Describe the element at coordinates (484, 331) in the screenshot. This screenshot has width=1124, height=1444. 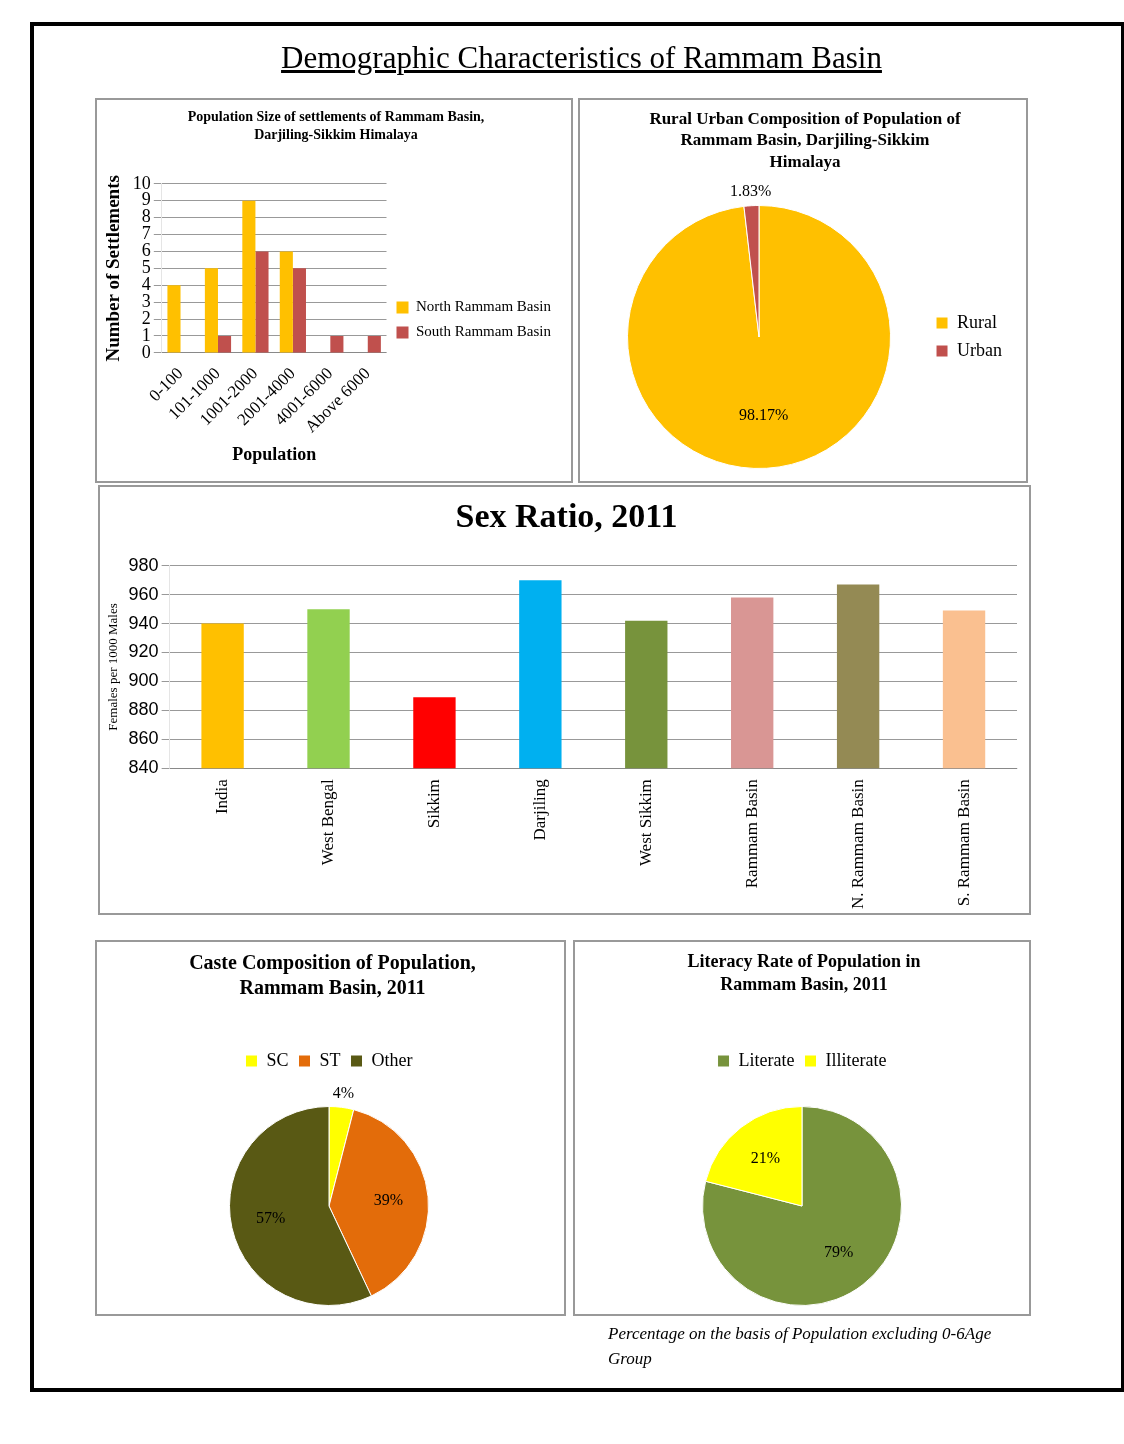
I see `legend-label: South Rammam Basin` at that location.